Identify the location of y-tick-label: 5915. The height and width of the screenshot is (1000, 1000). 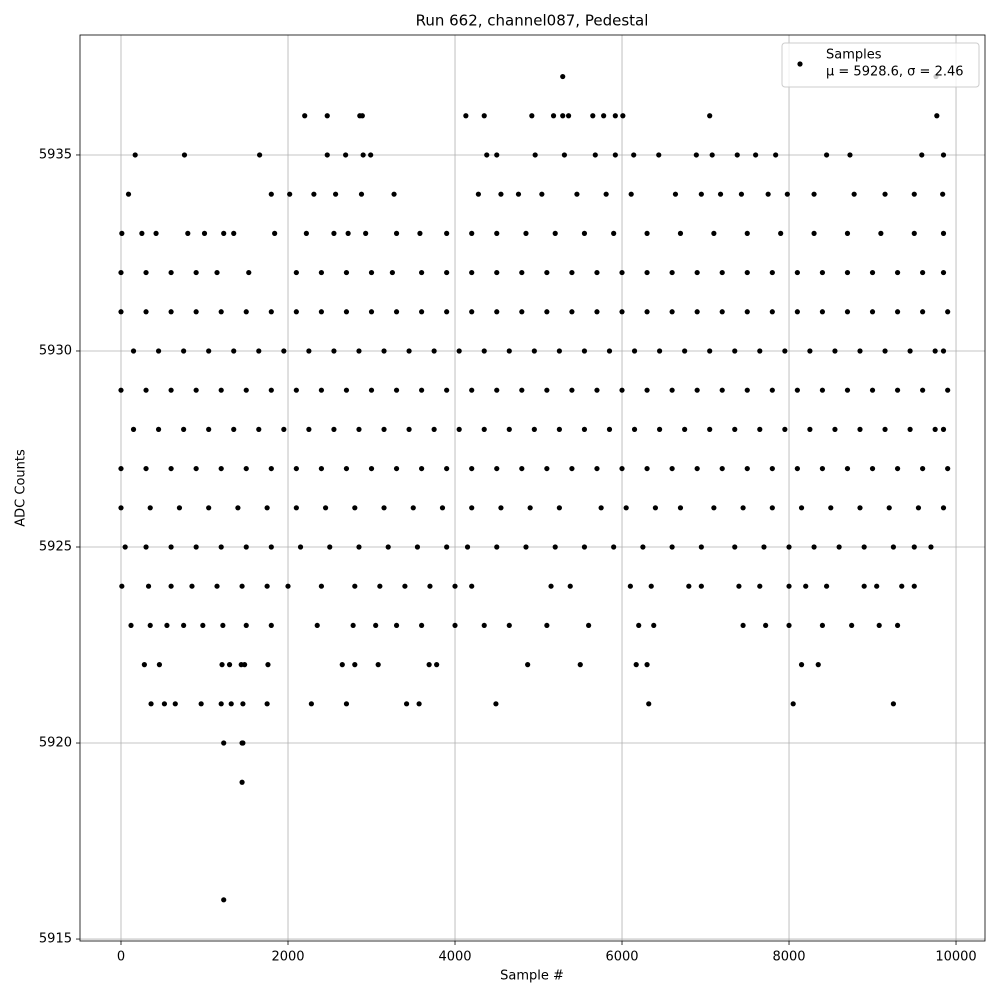
(55, 939).